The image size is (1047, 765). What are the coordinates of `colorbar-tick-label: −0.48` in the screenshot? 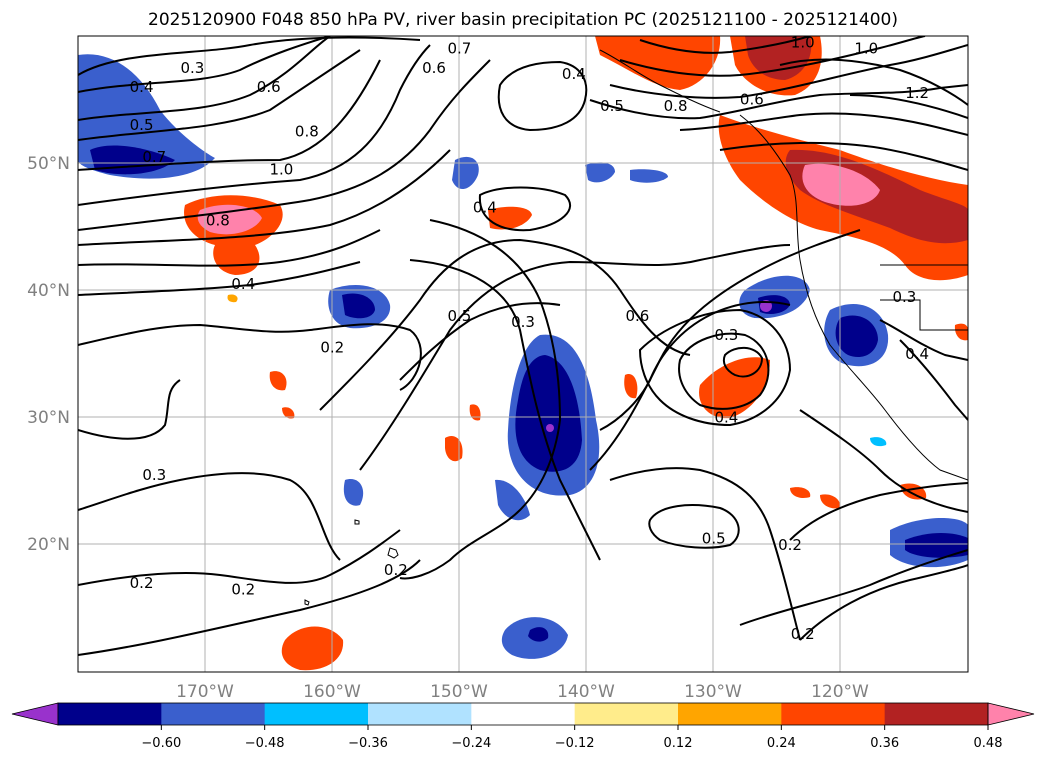 It's located at (265, 743).